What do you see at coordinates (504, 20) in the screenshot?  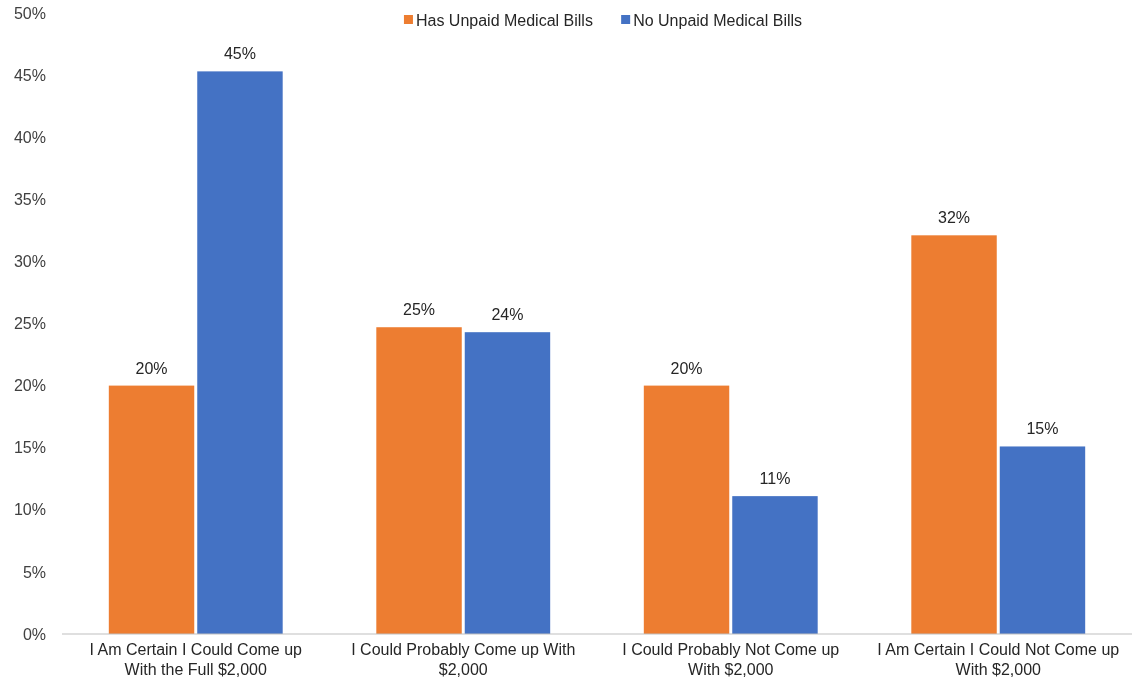 I see `legend-label: Has Unpaid Medical Bills` at bounding box center [504, 20].